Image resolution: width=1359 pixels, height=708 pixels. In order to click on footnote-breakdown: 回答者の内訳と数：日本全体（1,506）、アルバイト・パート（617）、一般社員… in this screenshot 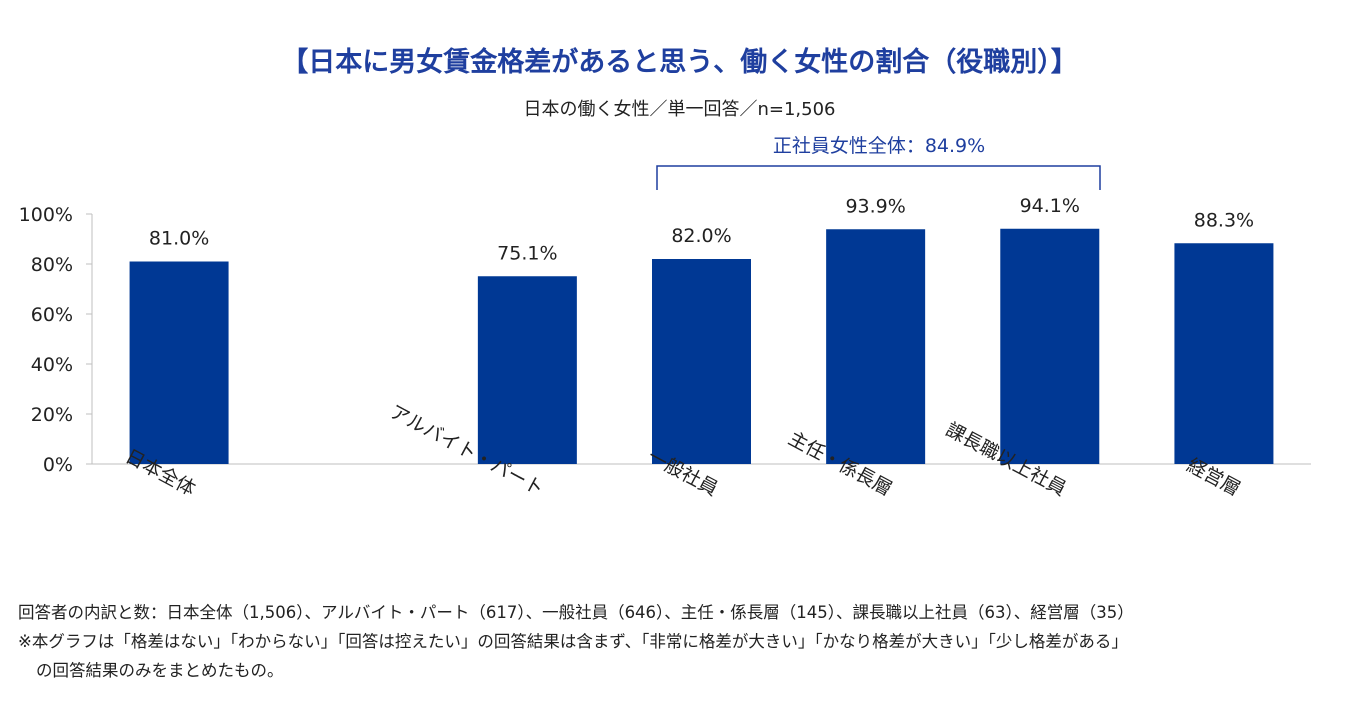, I will do `click(576, 612)`.